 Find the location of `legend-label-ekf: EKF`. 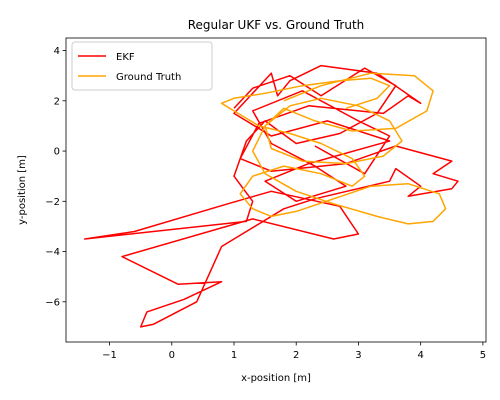

legend-label-ekf: EKF is located at coordinates (125, 57).